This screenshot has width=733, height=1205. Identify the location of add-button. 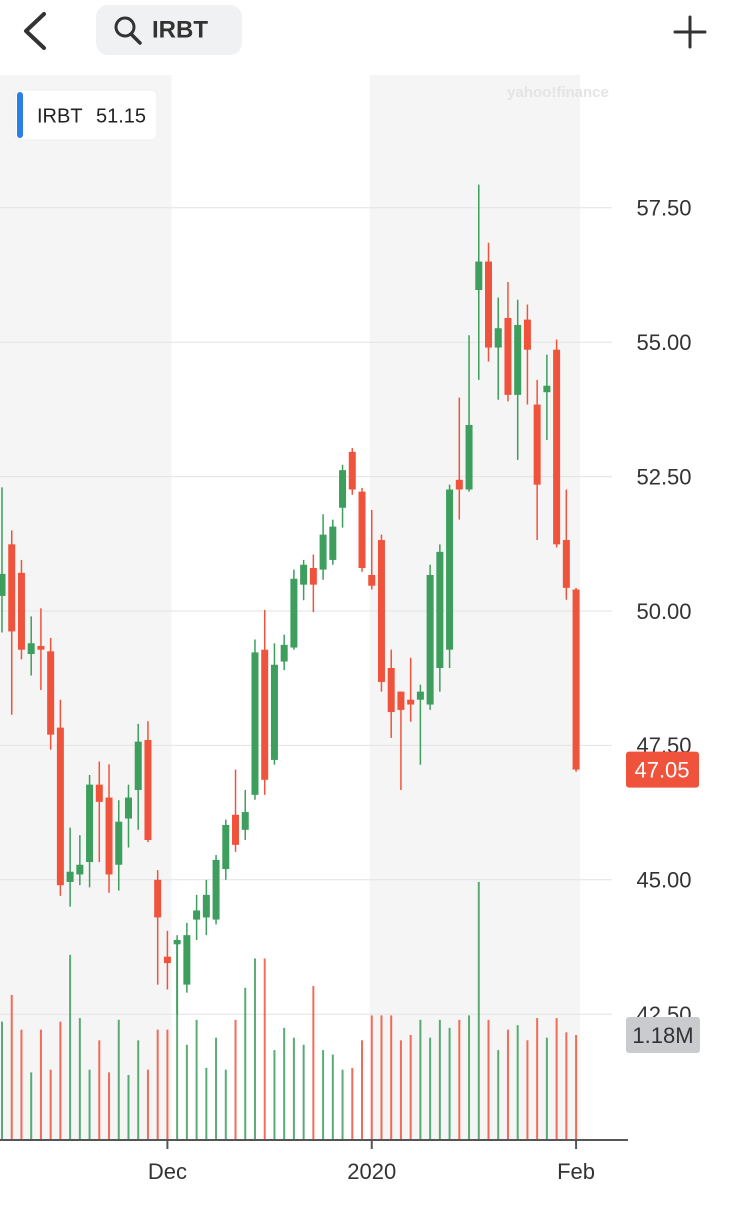
(690, 32).